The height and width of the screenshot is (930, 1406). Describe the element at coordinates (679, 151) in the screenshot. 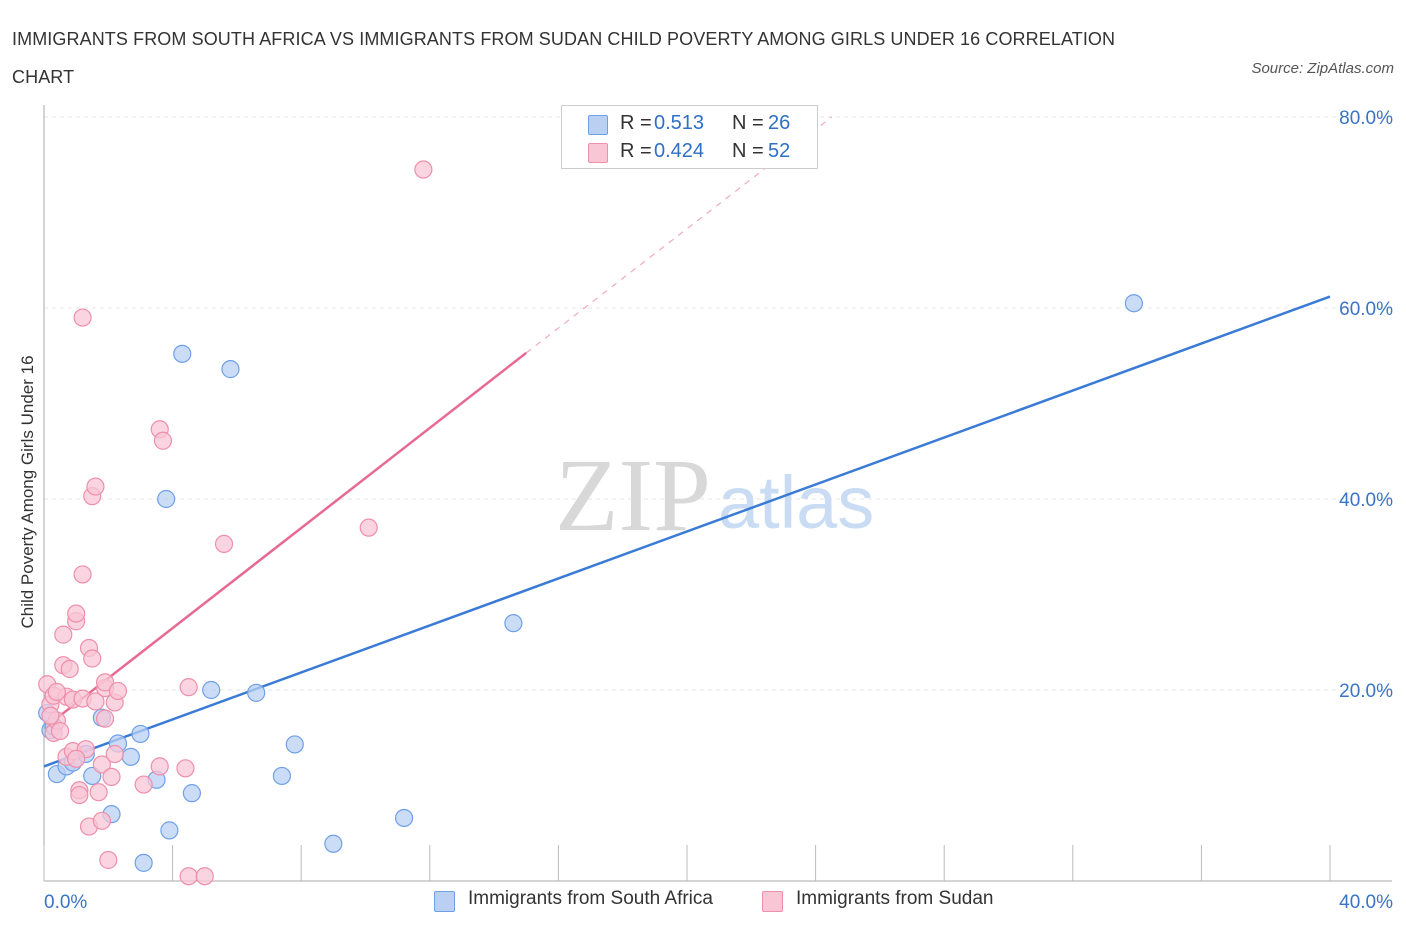

I see `legend-r-value: 0.424` at that location.